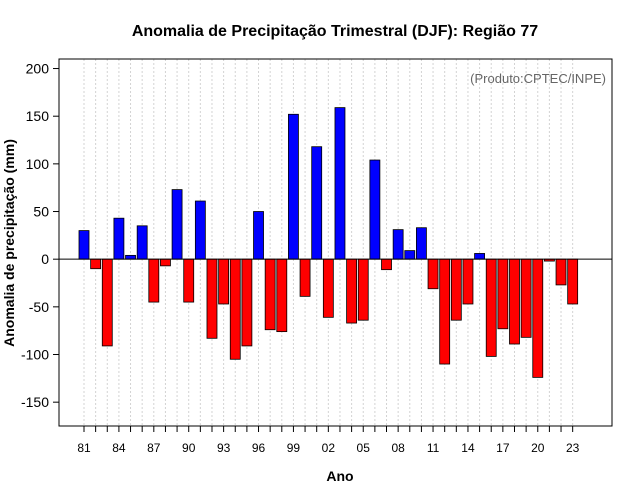 The image size is (640, 500). Describe the element at coordinates (154, 448) in the screenshot. I see `x-tick-label: 87` at that location.